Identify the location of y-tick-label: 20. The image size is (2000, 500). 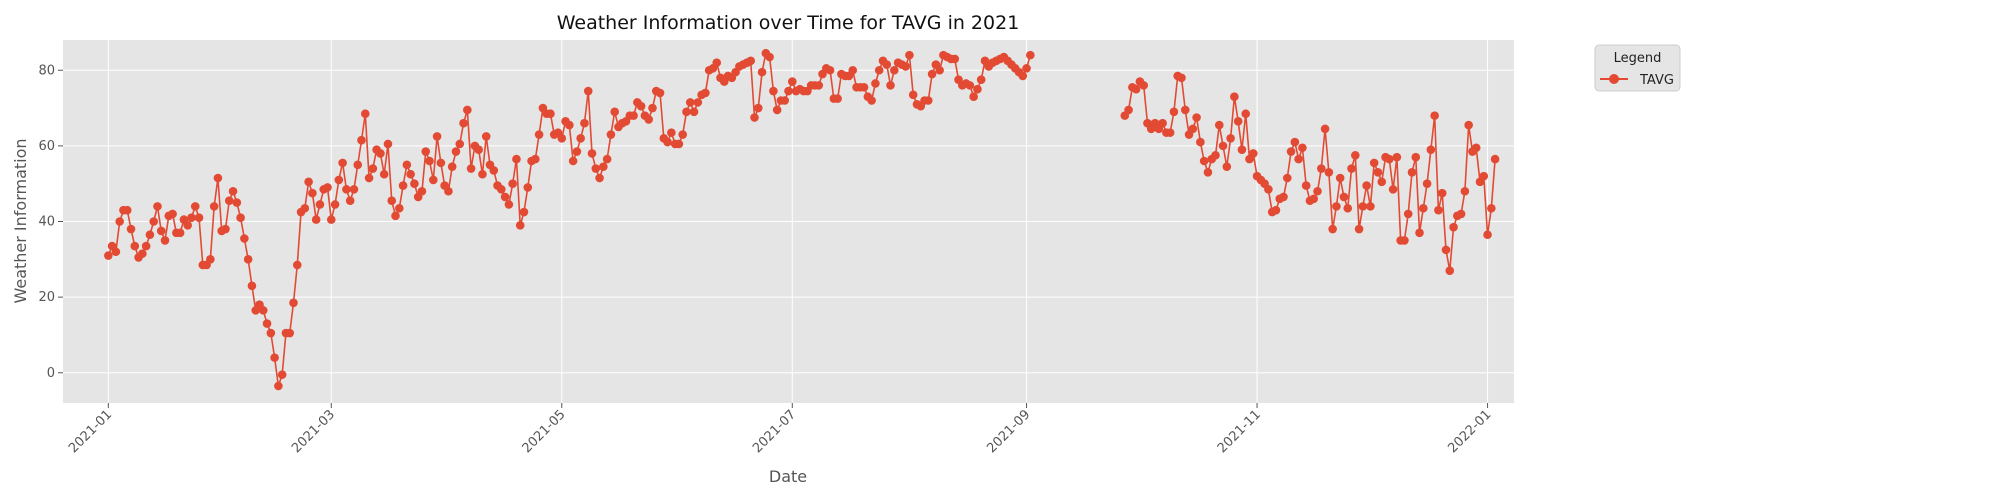
(46, 297).